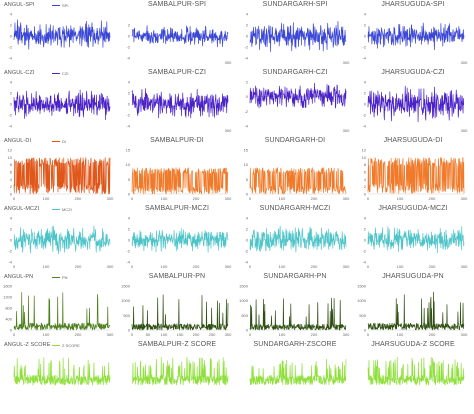 The height and width of the screenshot is (414, 474). What do you see at coordinates (65, 73) in the screenshot?
I see `angul-czi-legend-label: CZI` at bounding box center [65, 73].